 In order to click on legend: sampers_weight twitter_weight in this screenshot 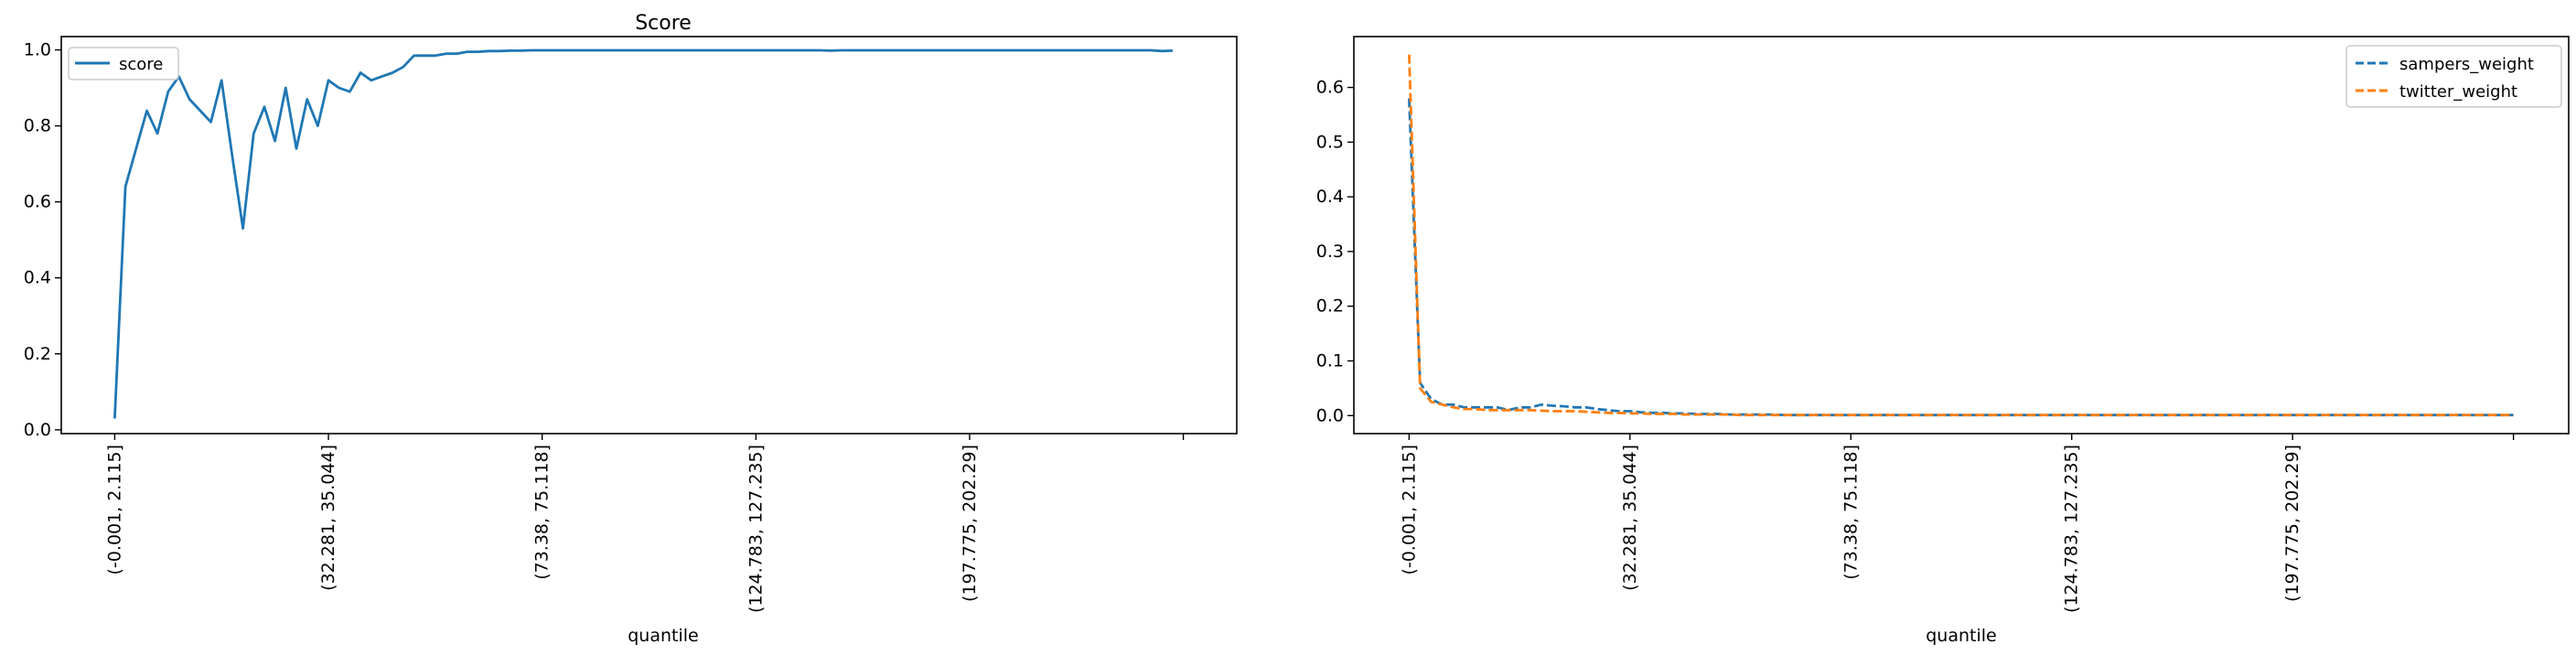, I will do `click(2454, 76)`.